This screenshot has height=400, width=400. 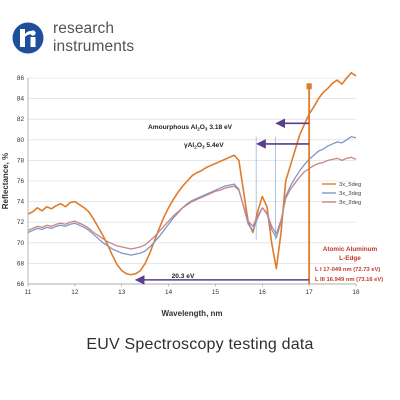 What do you see at coordinates (21, 160) in the screenshot?
I see `y-tick-label: 78` at bounding box center [21, 160].